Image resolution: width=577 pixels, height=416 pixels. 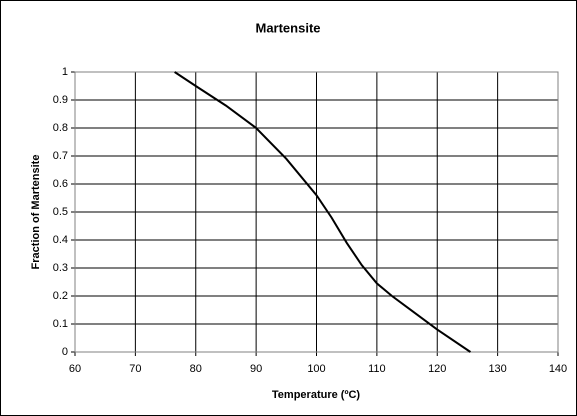 What do you see at coordinates (316, 395) in the screenshot?
I see `x-axis-label: Temperature (ºC)` at bounding box center [316, 395].